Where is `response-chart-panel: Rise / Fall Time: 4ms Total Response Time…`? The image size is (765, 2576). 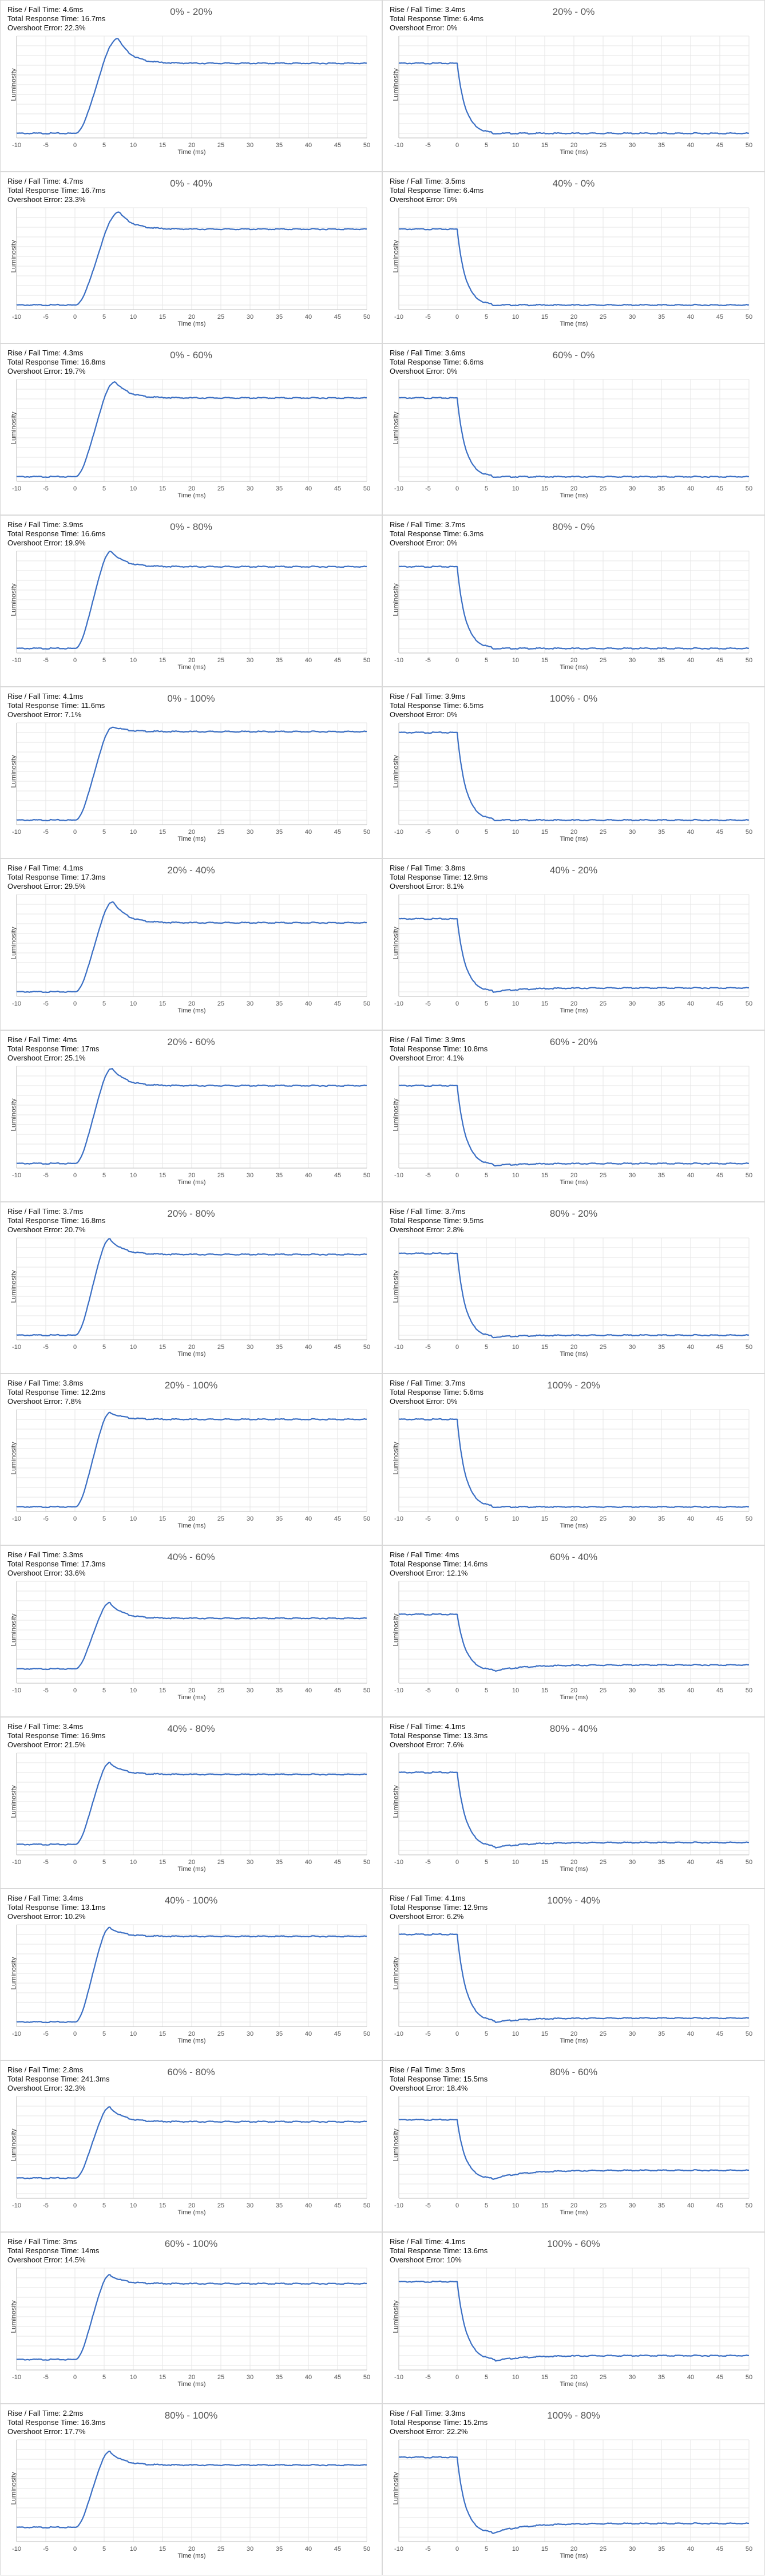
response-chart-panel: Rise / Fall Time: 4ms Total Response Time… is located at coordinates (191, 1116).